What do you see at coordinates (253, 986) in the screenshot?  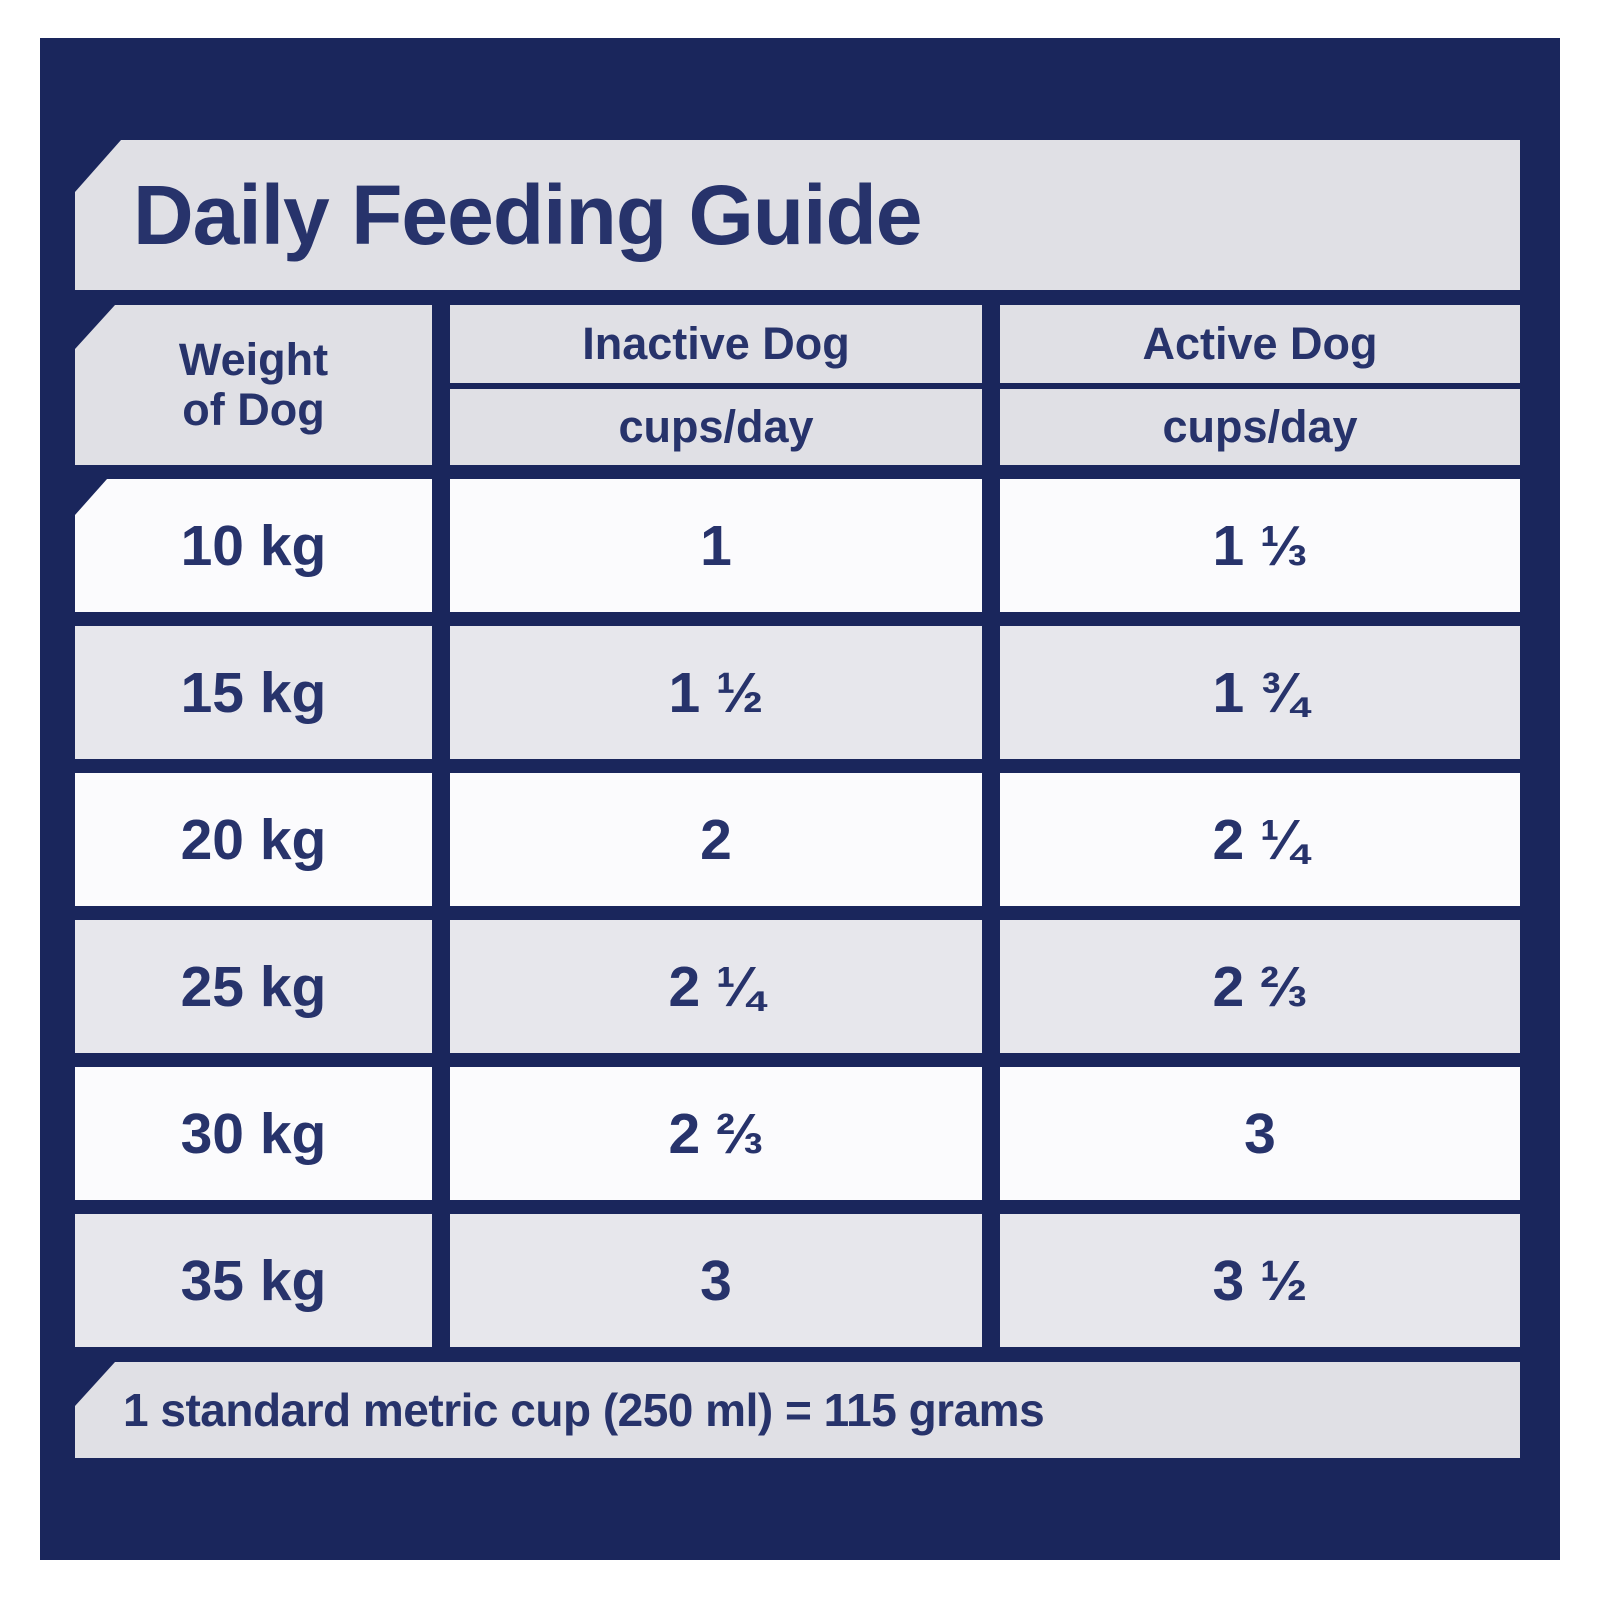 I see `weight-cell-25kg: 25 kg` at bounding box center [253, 986].